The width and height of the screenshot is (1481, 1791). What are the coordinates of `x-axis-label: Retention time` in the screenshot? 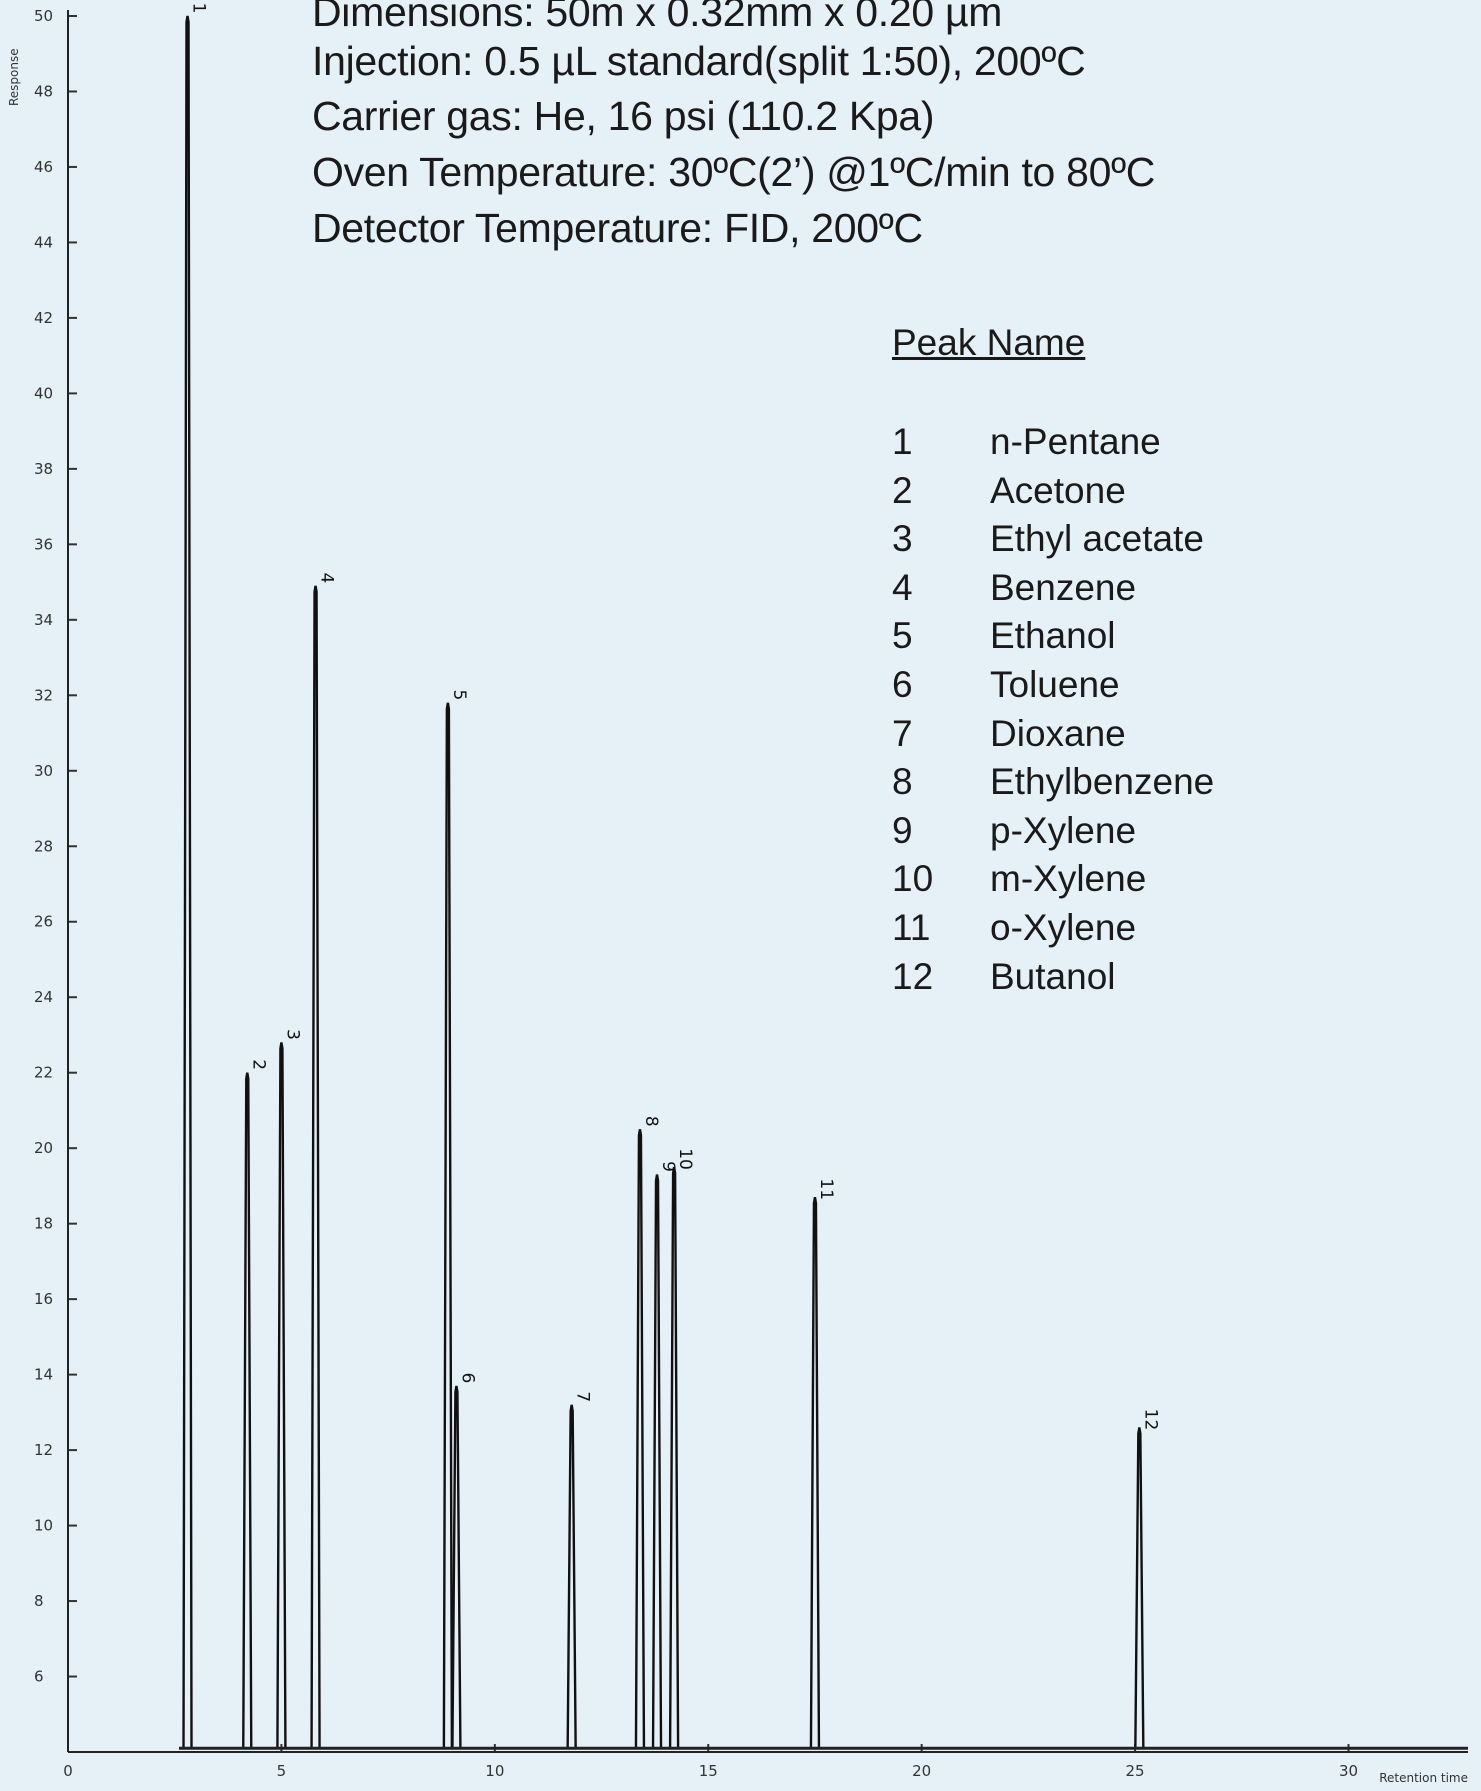 It's located at (1423, 1778).